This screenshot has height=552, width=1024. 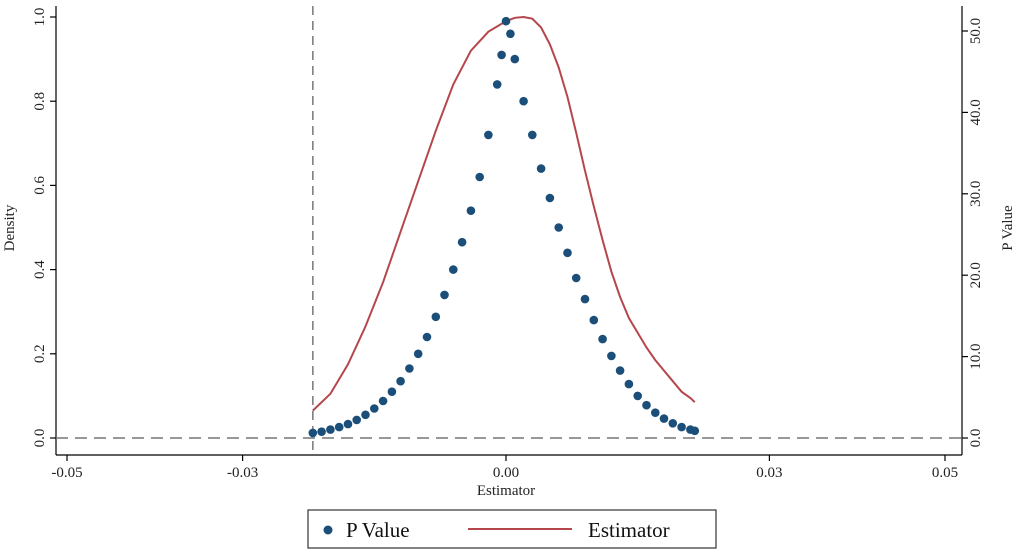 I want to click on x-tick-label: 0.05, so click(x=945, y=473).